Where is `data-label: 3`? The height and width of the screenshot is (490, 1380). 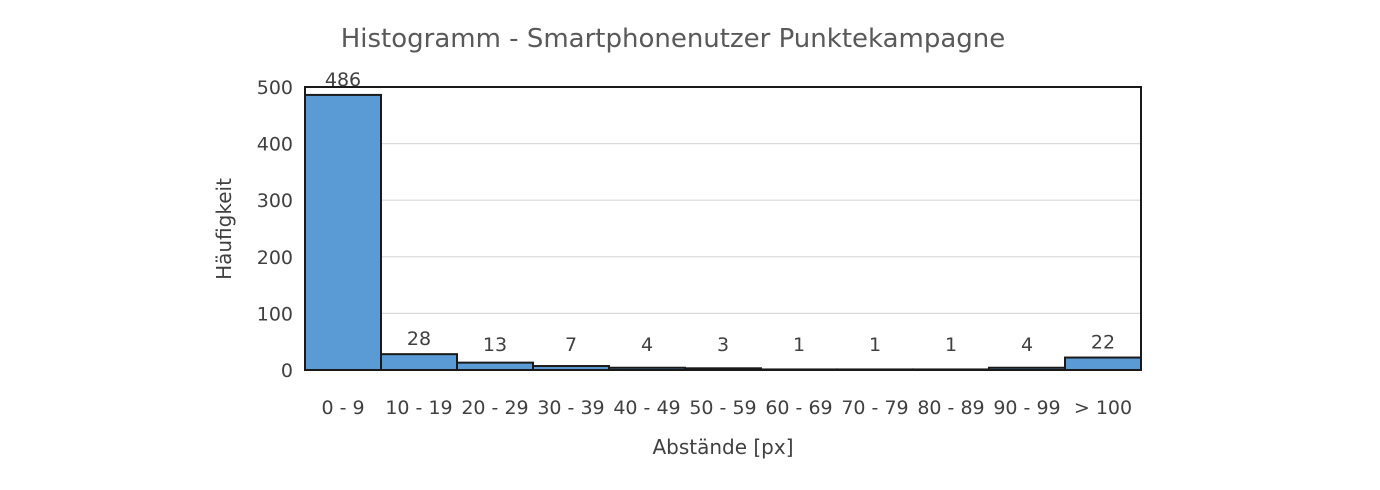 data-label: 3 is located at coordinates (723, 345).